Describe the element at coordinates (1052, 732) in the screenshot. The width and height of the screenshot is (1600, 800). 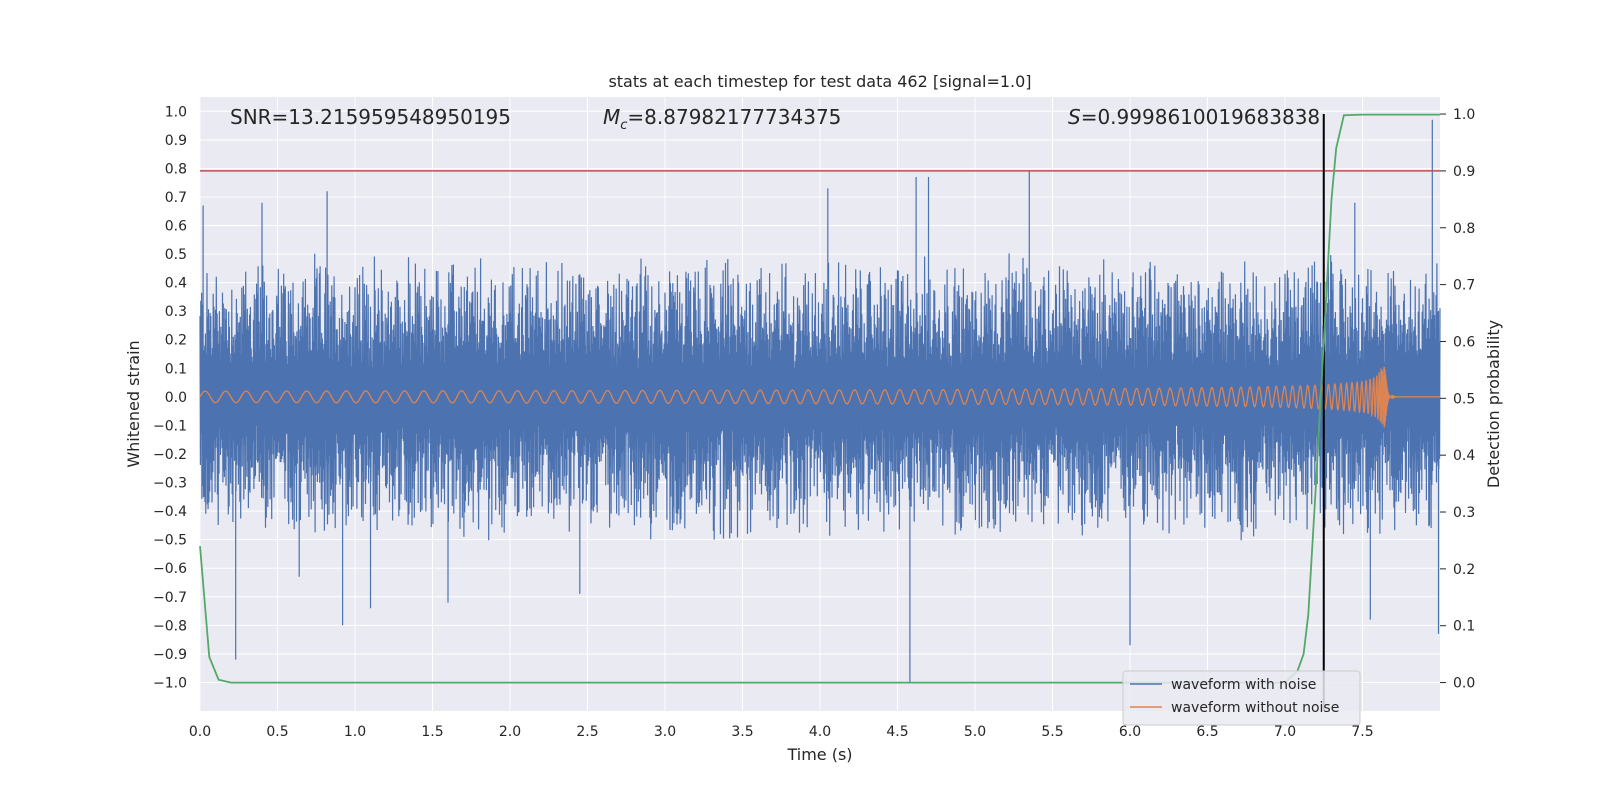
I see `x-tick-label: 5.5` at that location.